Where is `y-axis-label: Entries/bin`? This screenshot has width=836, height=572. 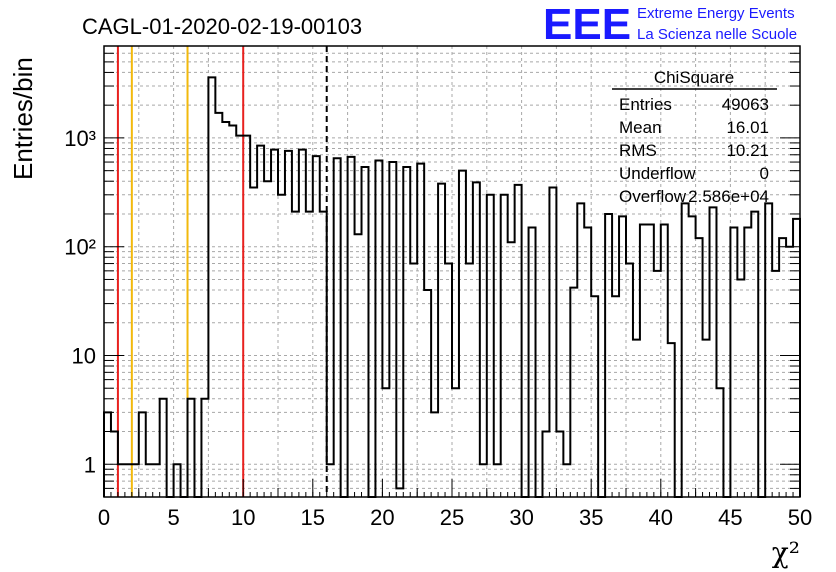 y-axis-label: Entries/bin is located at coordinates (23, 118).